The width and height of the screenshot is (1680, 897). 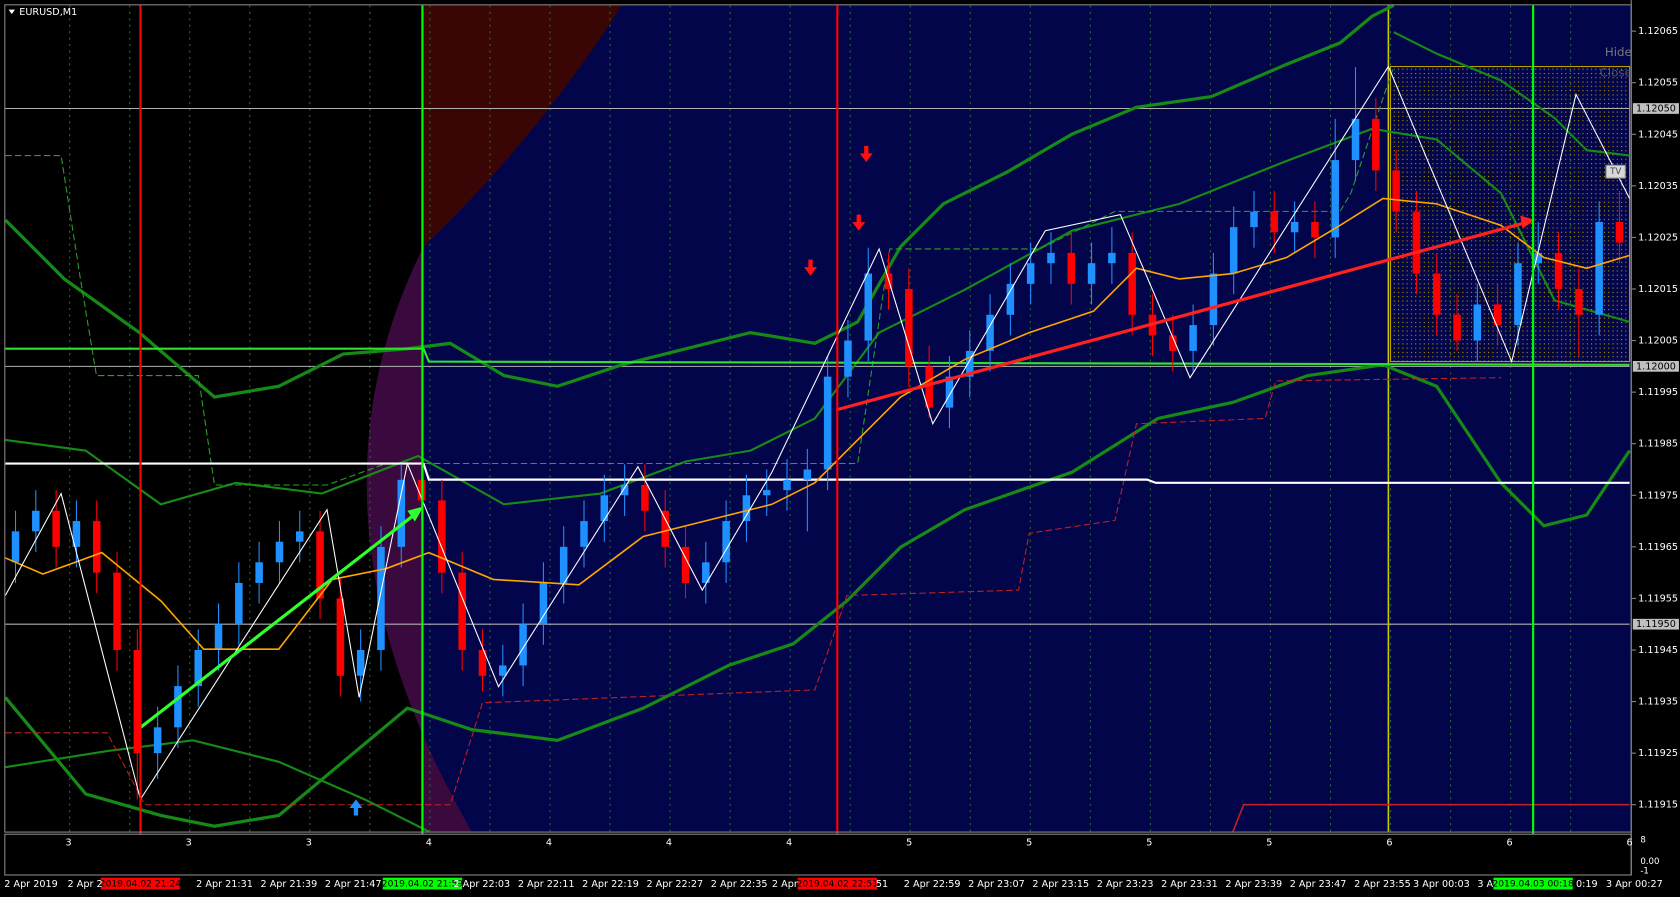 I want to click on x-tick-label: 2 Apr 23:31, so click(x=1189, y=884).